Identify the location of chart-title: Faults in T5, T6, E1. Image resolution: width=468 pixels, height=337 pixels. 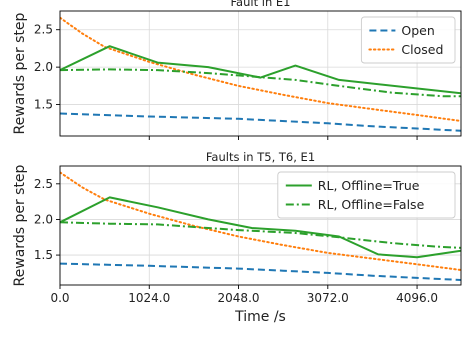
(260, 157).